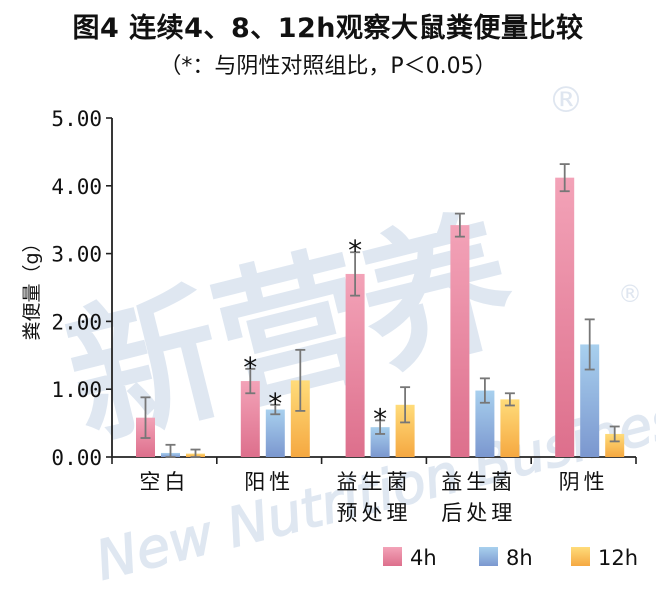 The image size is (656, 601). What do you see at coordinates (76, 322) in the screenshot?
I see `y-tick-label: 2.00` at bounding box center [76, 322].